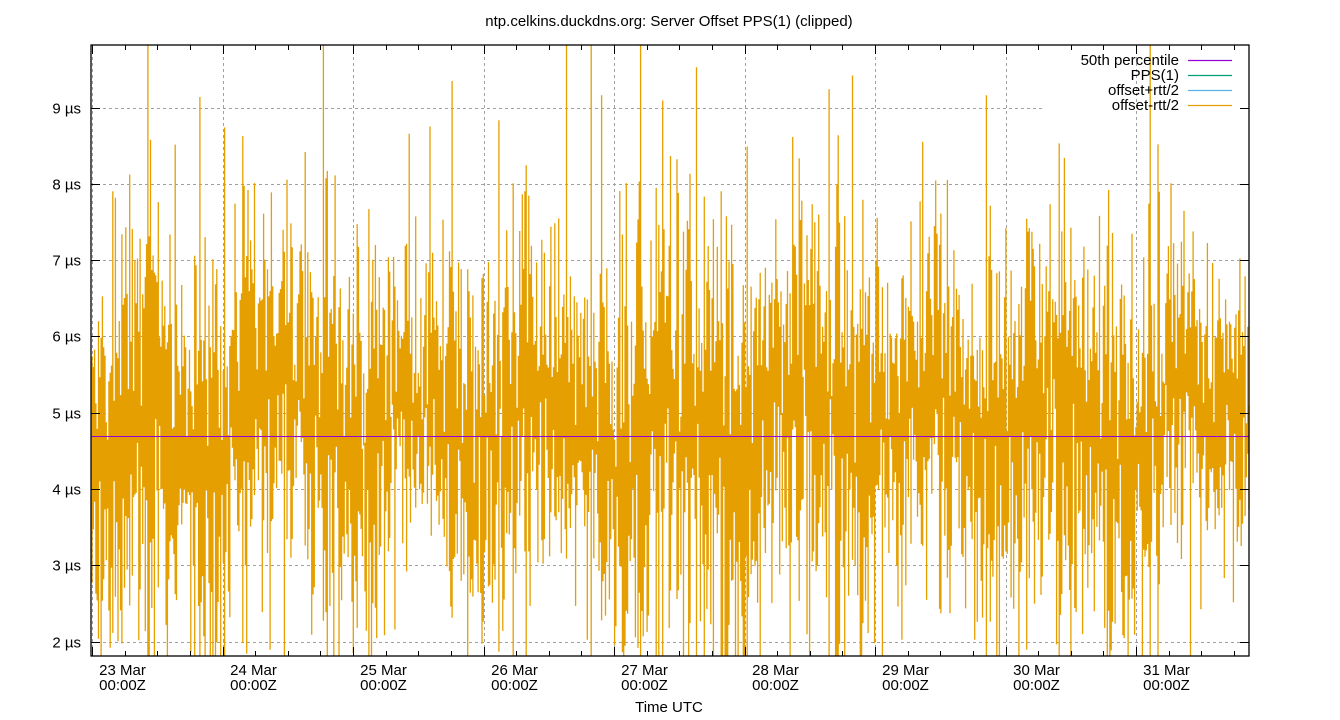 This screenshot has width=1340, height=720. What do you see at coordinates (383, 670) in the screenshot?
I see `x-tick-day: 25 Mar` at bounding box center [383, 670].